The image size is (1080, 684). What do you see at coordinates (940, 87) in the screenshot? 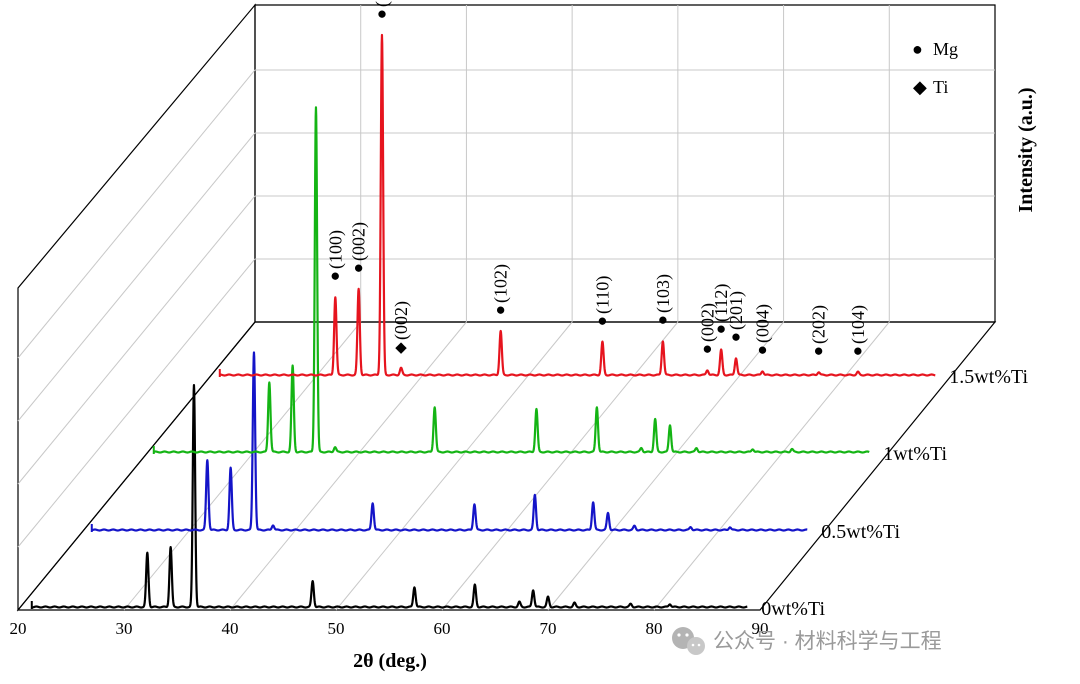
I see `legend-label-ti: Ti` at bounding box center [940, 87].